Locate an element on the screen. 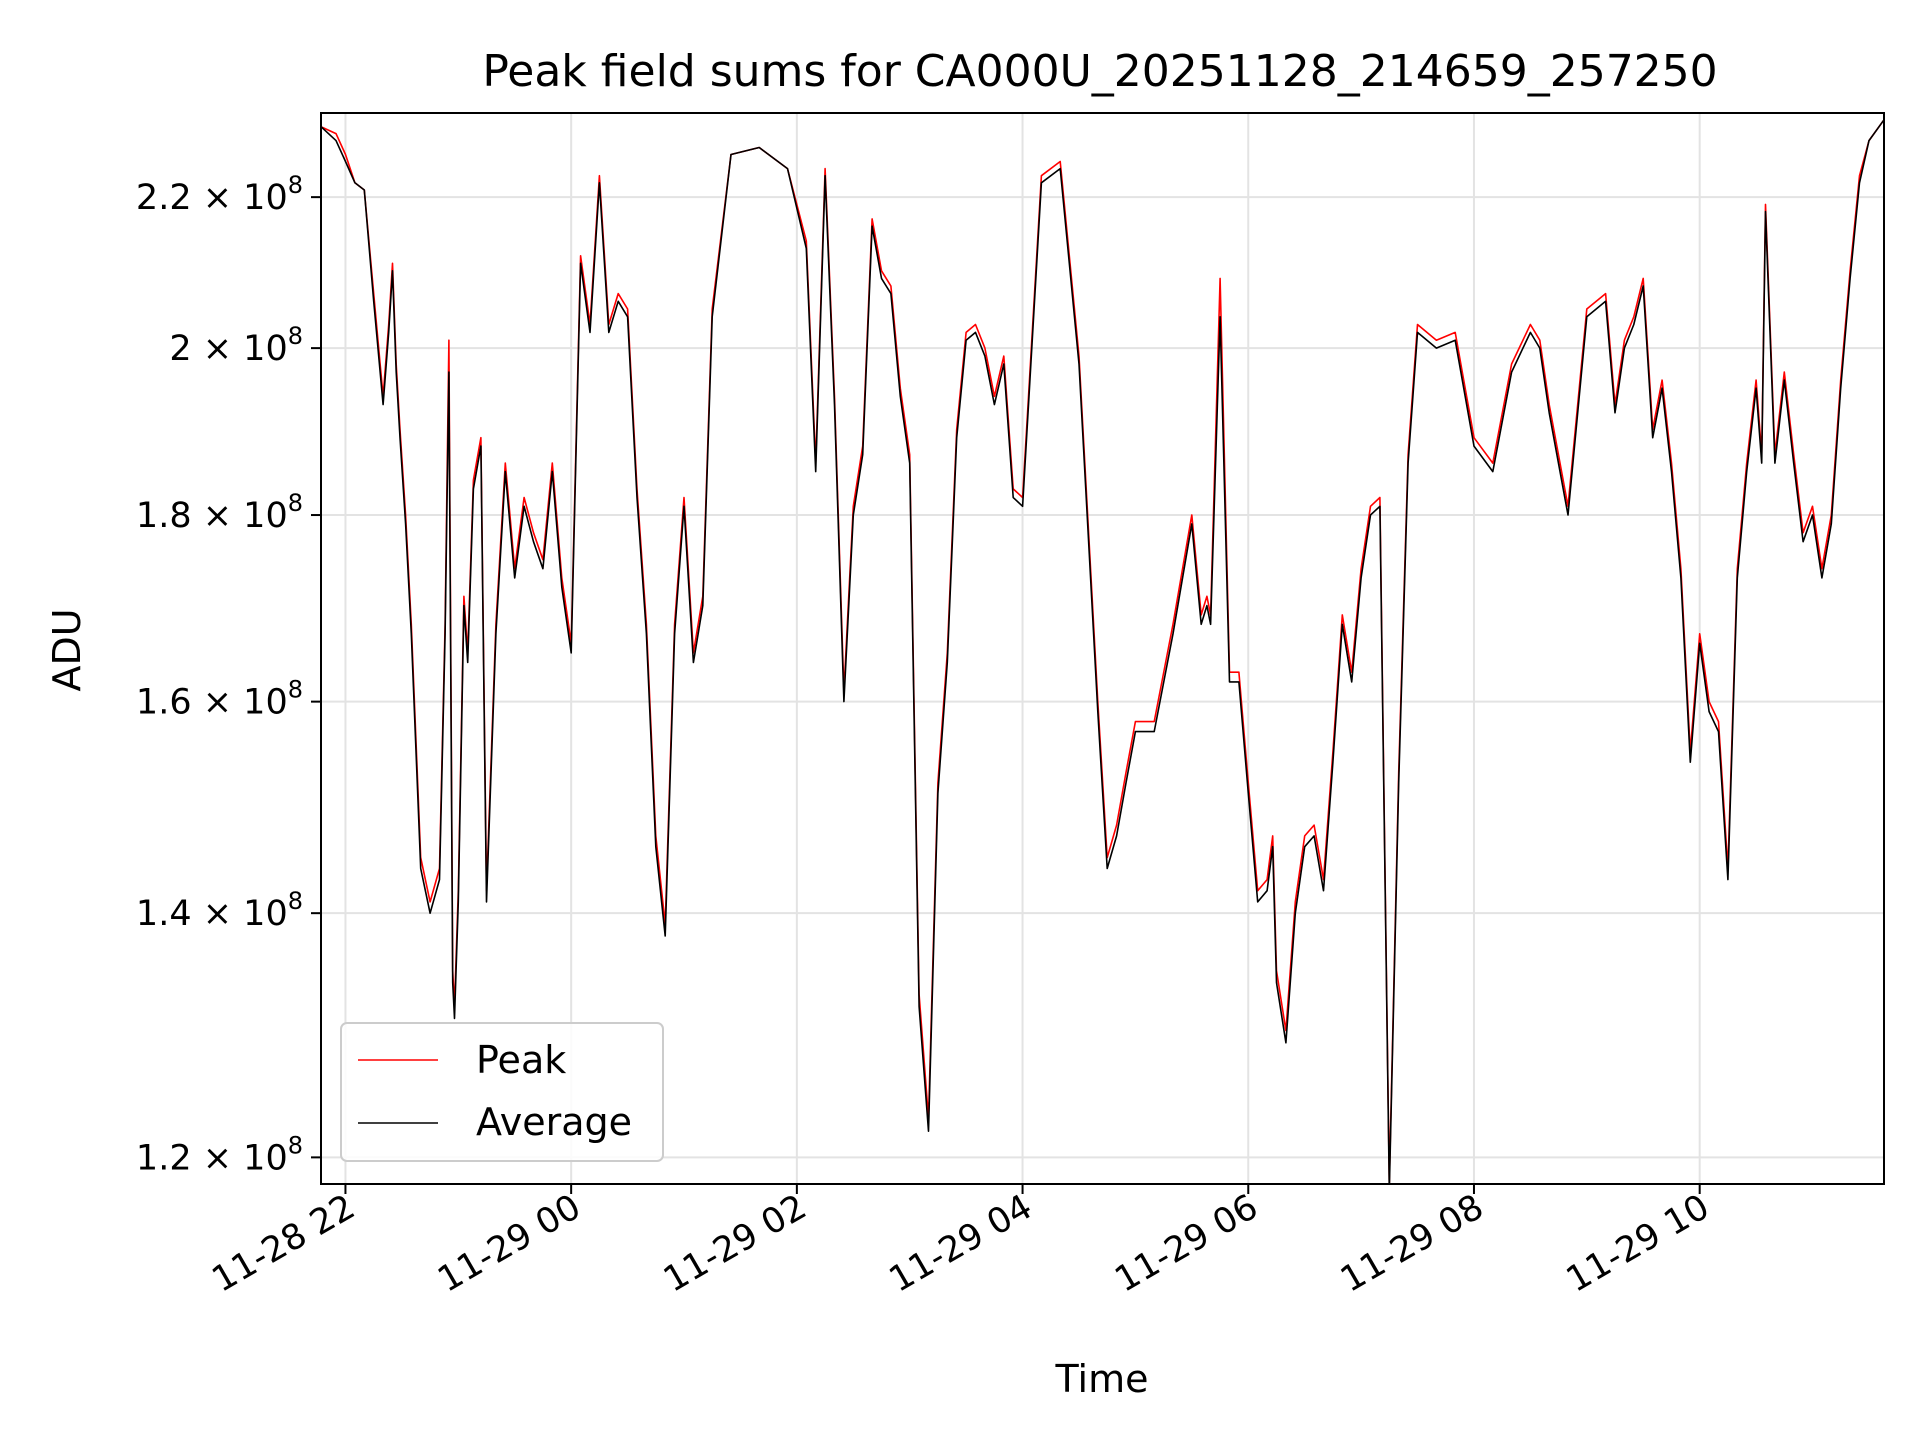  y-tick-label: 1.2 × 108 is located at coordinates (219, 1154).